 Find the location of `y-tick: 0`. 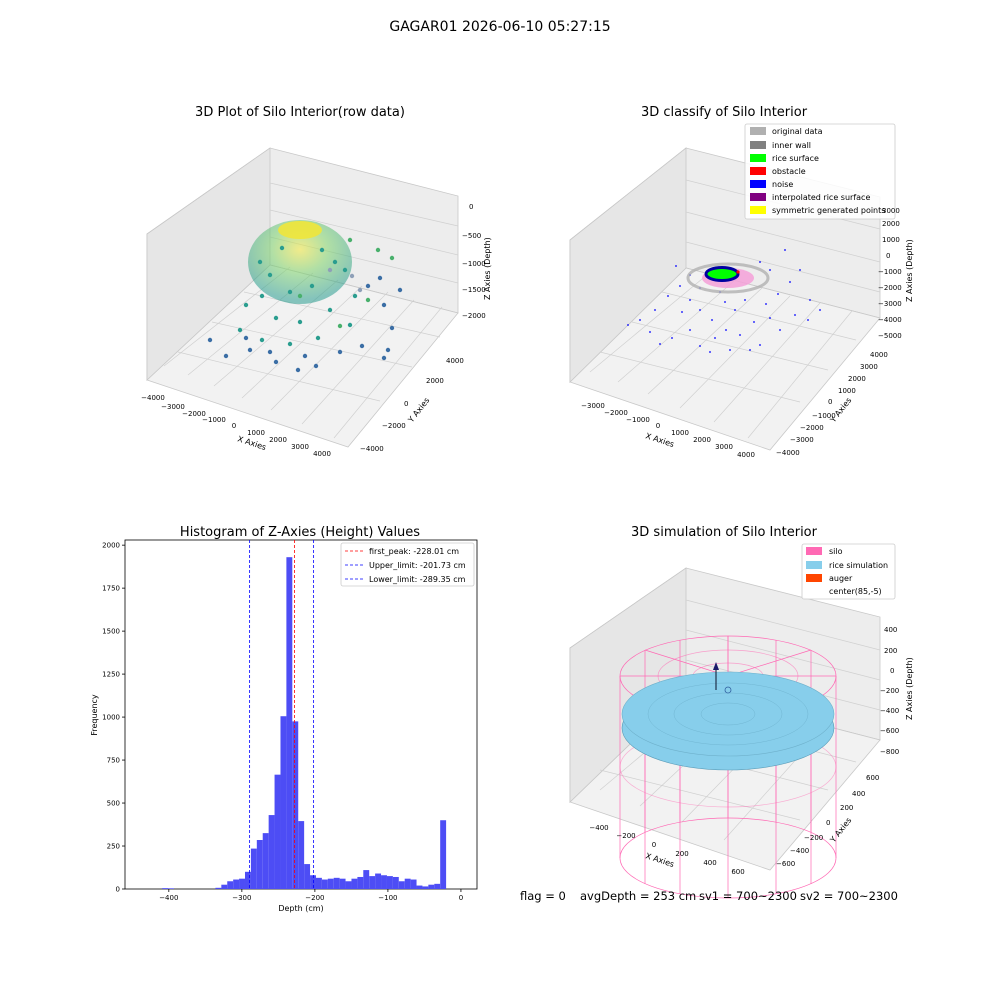

y-tick: 0 is located at coordinates (828, 823).